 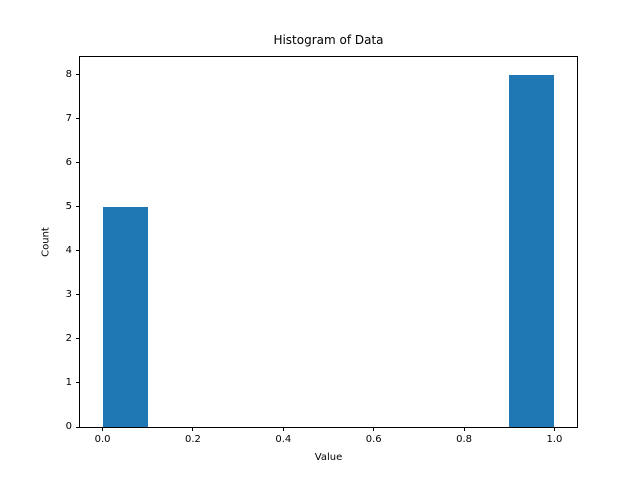 What do you see at coordinates (68, 426) in the screenshot?
I see `y-tick-label: 0` at bounding box center [68, 426].